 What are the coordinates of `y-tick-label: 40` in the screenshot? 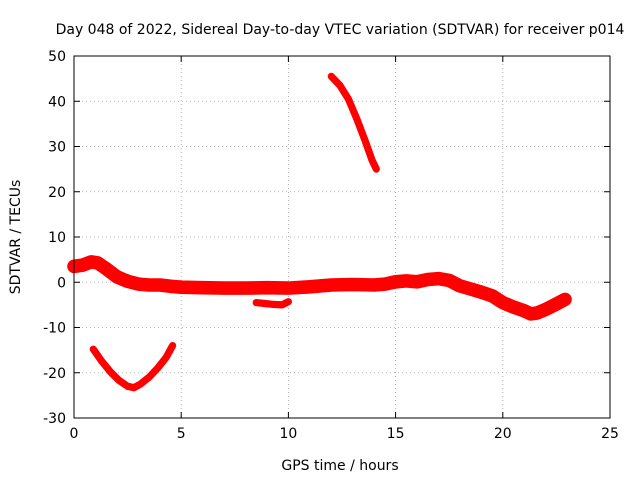 It's located at (57, 102).